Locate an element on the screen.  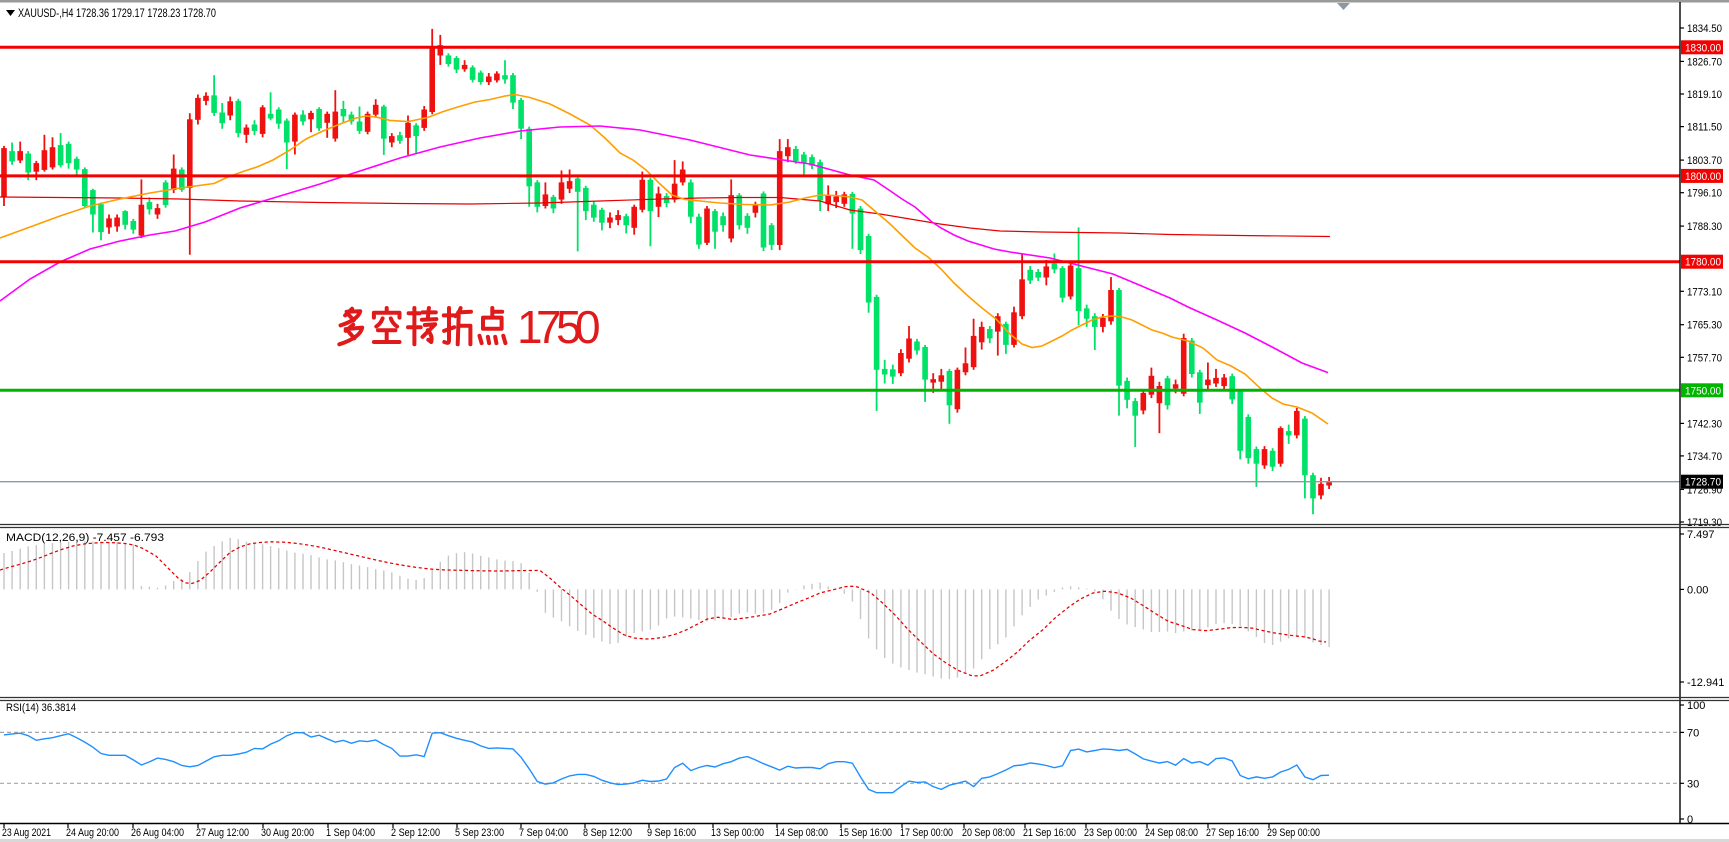
svg-text: MACD(12,26,9) -7.457 -6.793 is located at coordinates (85, 538).